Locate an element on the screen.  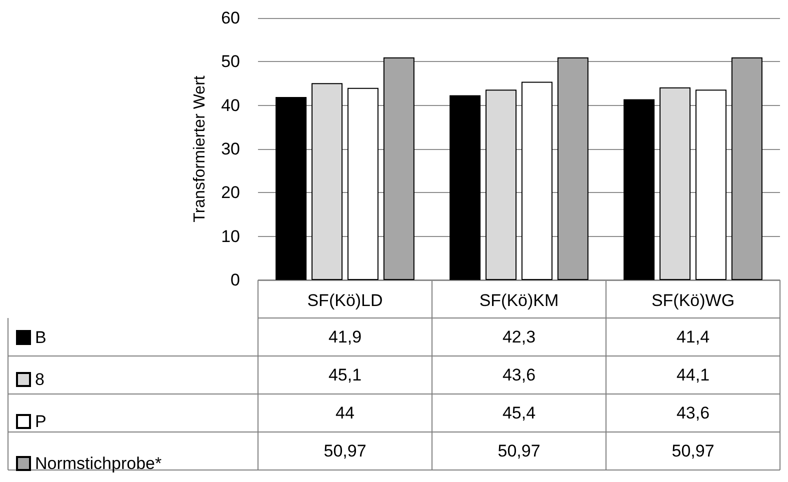
data-label: 42,3 is located at coordinates (519, 337).